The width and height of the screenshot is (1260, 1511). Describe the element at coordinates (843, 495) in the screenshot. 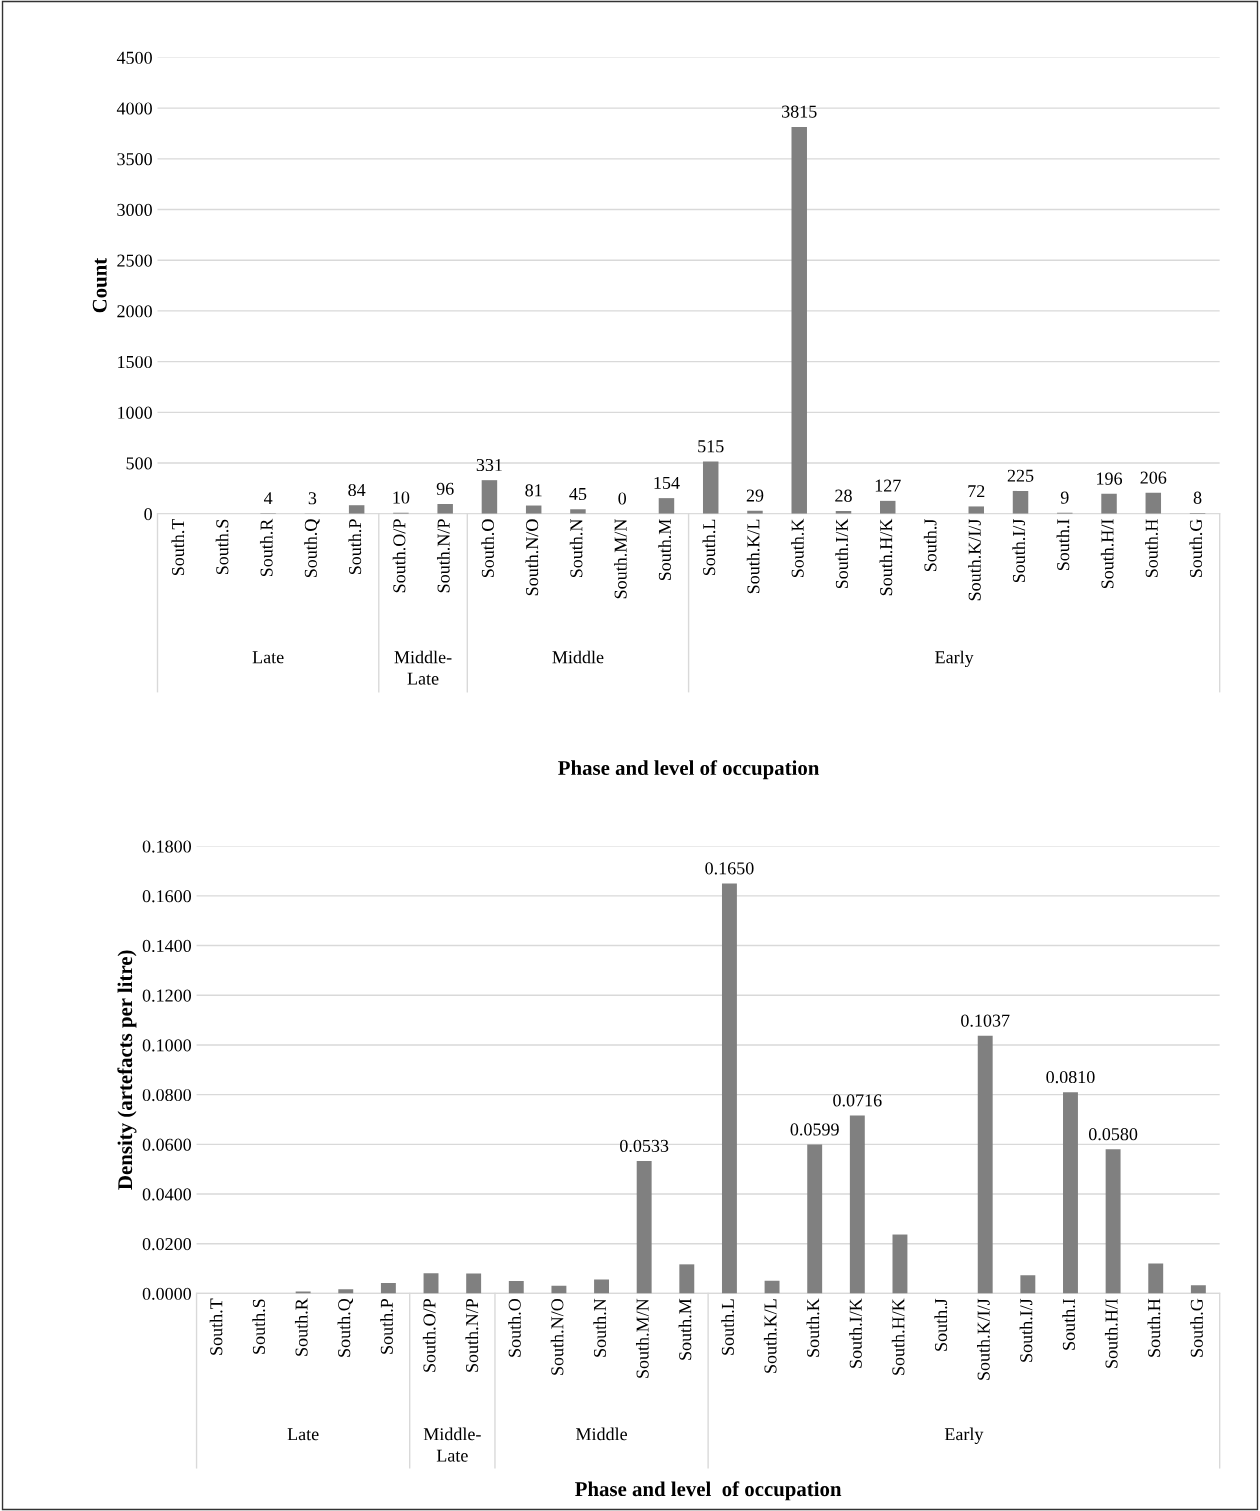

I see `data-label: 28` at that location.